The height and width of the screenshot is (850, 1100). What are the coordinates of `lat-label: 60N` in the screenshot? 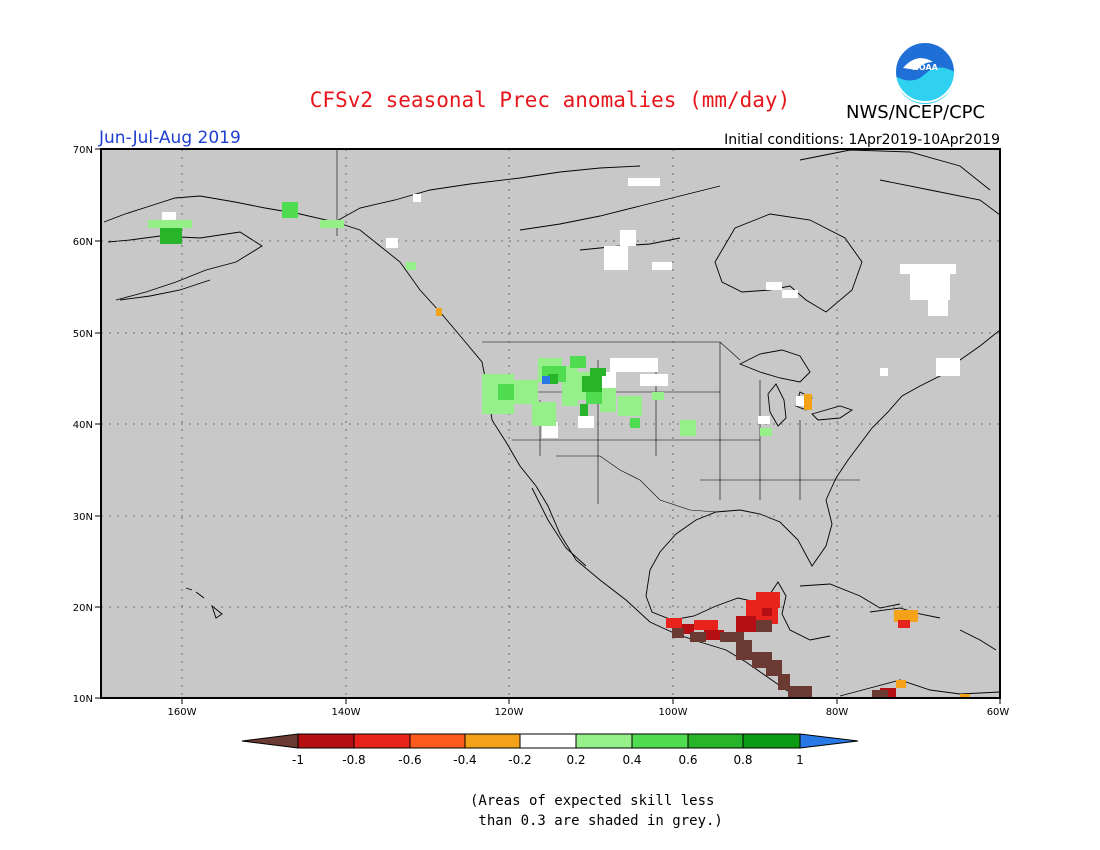 It's located at (83, 242).